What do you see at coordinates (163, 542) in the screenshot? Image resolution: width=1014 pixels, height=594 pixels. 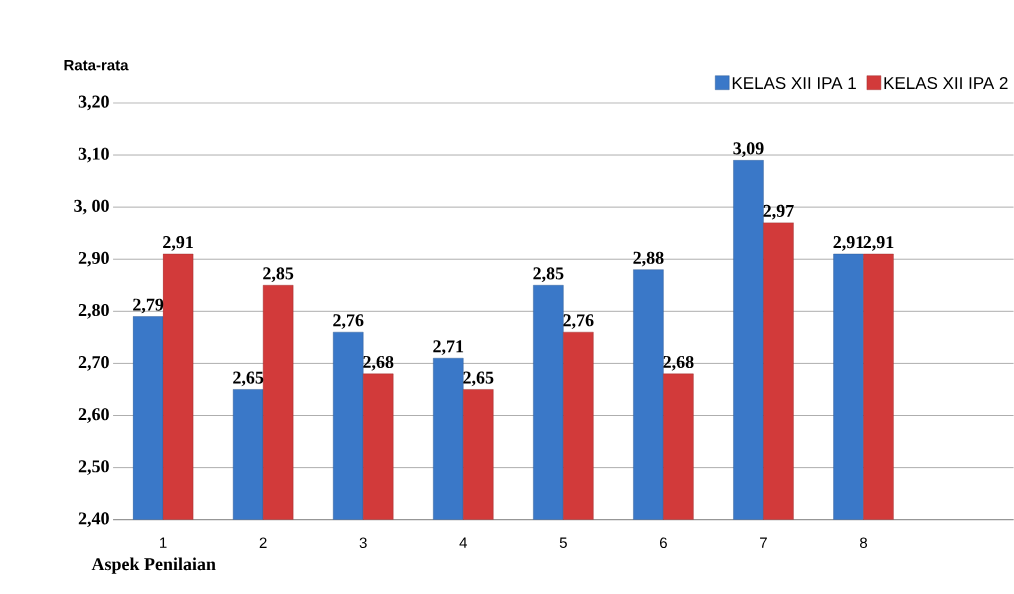 I see `x-tick-label: 1` at bounding box center [163, 542].